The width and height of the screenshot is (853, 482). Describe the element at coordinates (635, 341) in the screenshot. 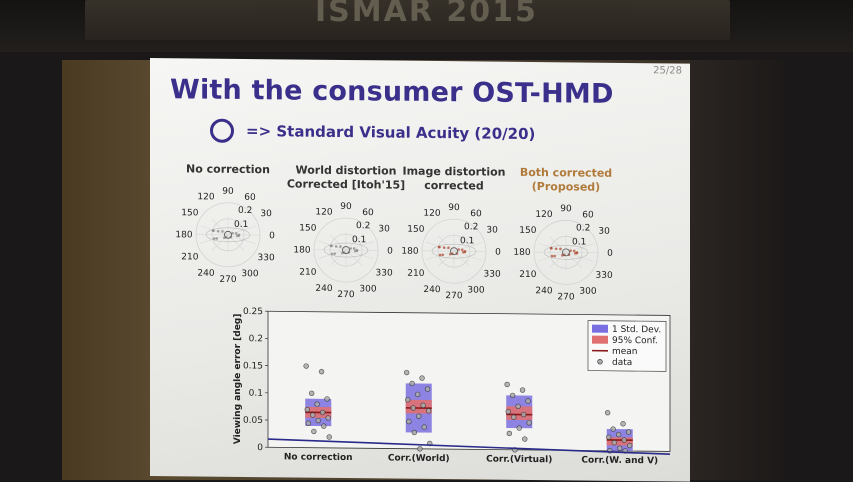

I see `legend-label: 95% Conf.` at that location.